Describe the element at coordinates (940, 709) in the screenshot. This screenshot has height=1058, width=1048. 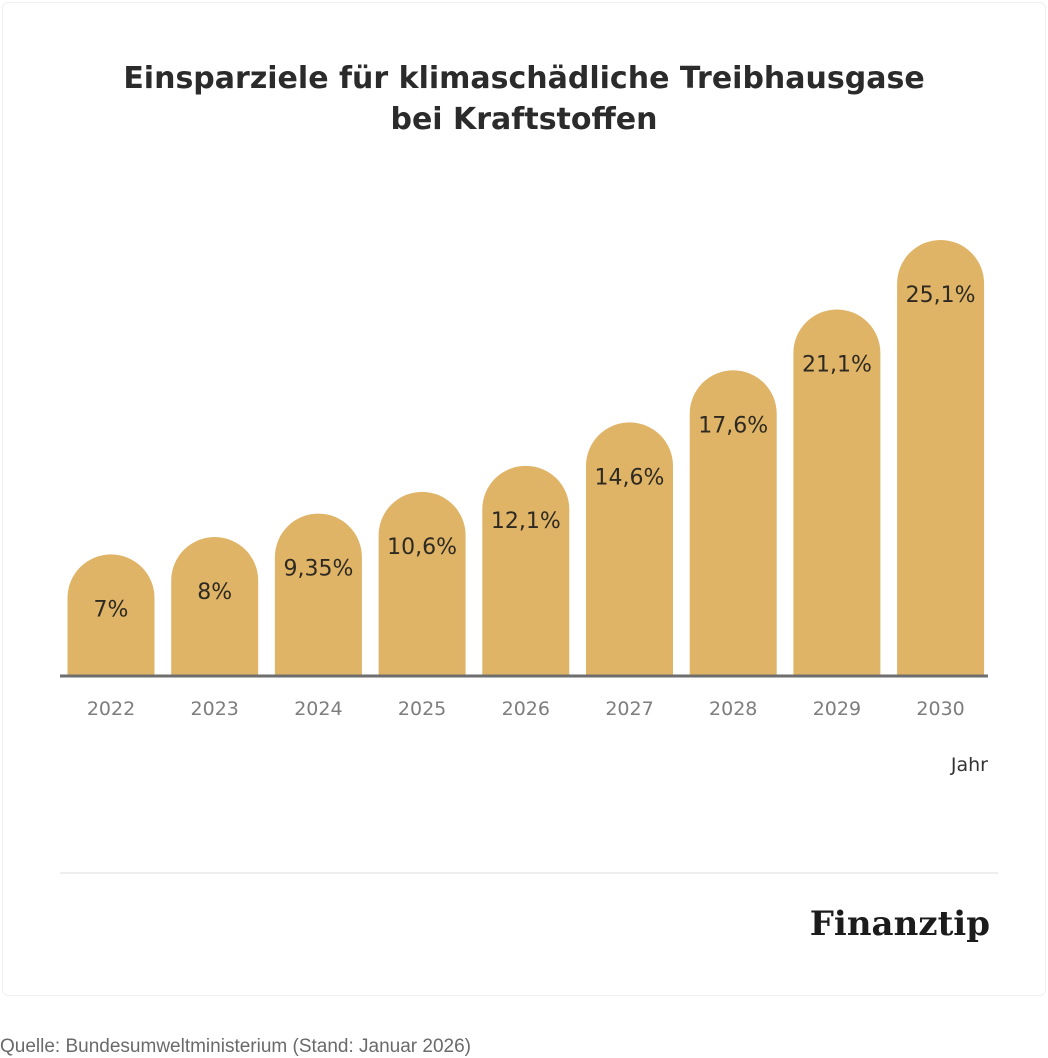
I see `x-tick-2030: 2030` at that location.